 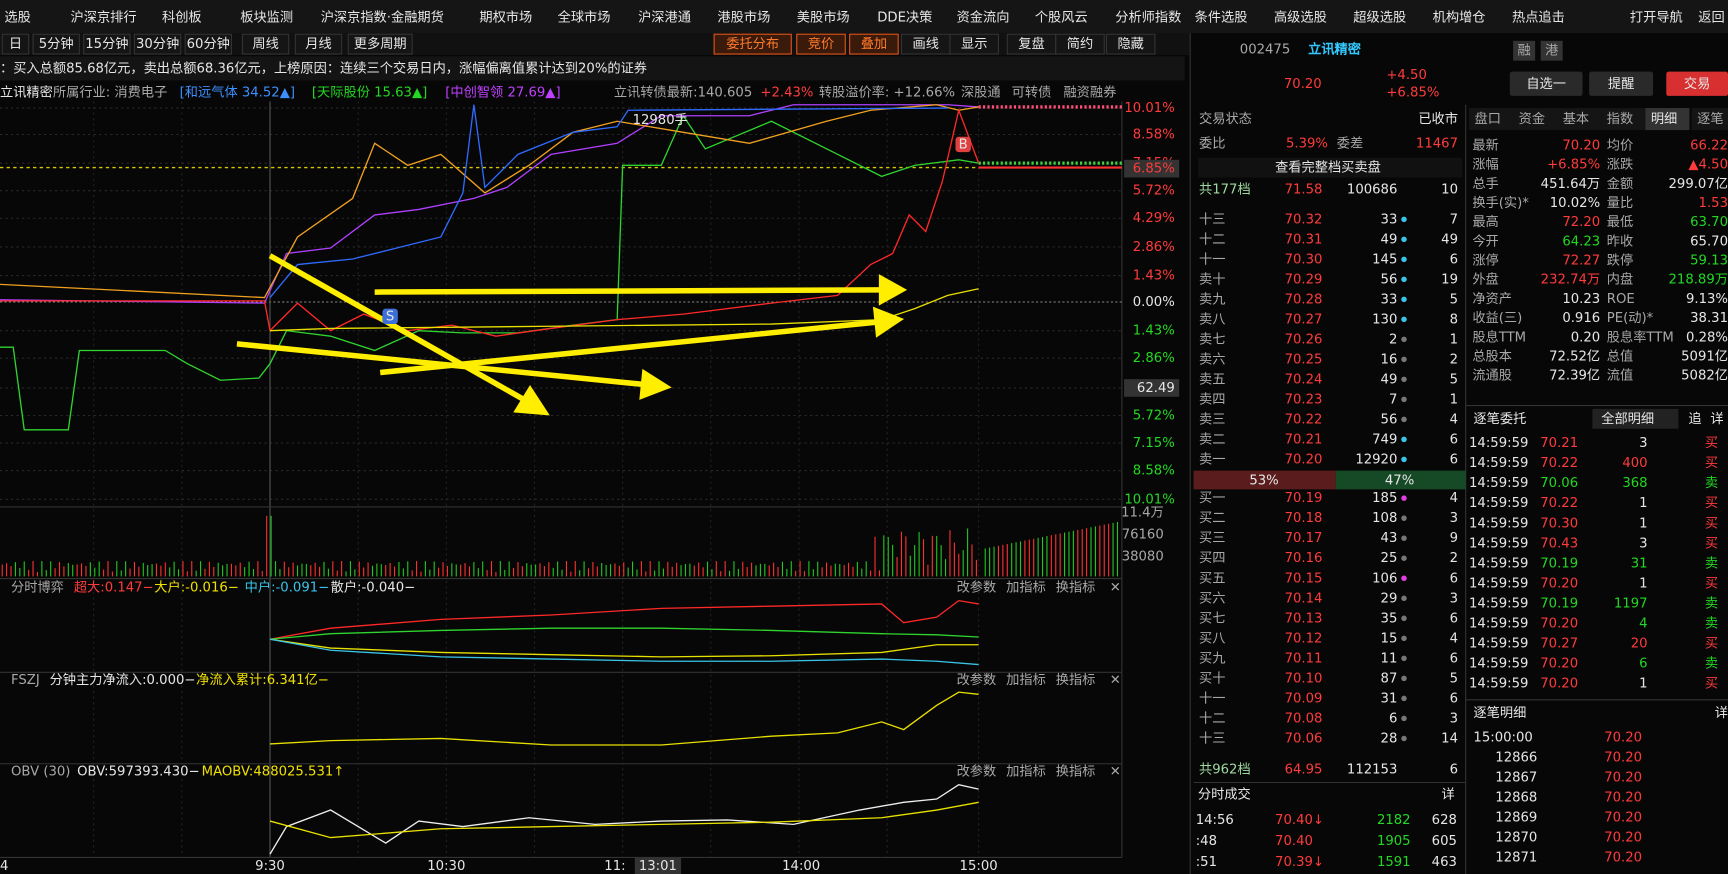 What do you see at coordinates (1627, 418) in the screenshot?
I see `dropdown: 全部明细` at bounding box center [1627, 418].